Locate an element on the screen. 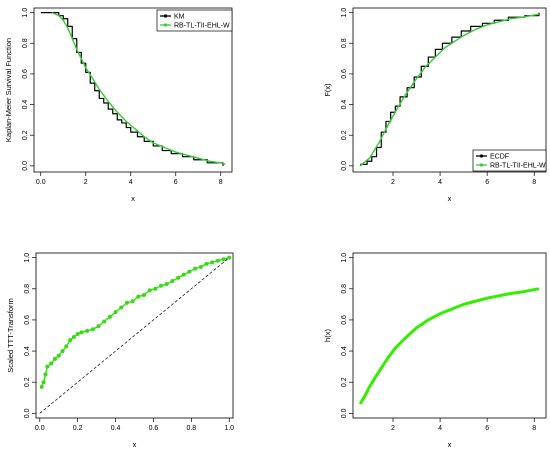 The width and height of the screenshot is (550, 458). y-axis-label: Kaplan-Meier Survival Function is located at coordinates (8, 90).